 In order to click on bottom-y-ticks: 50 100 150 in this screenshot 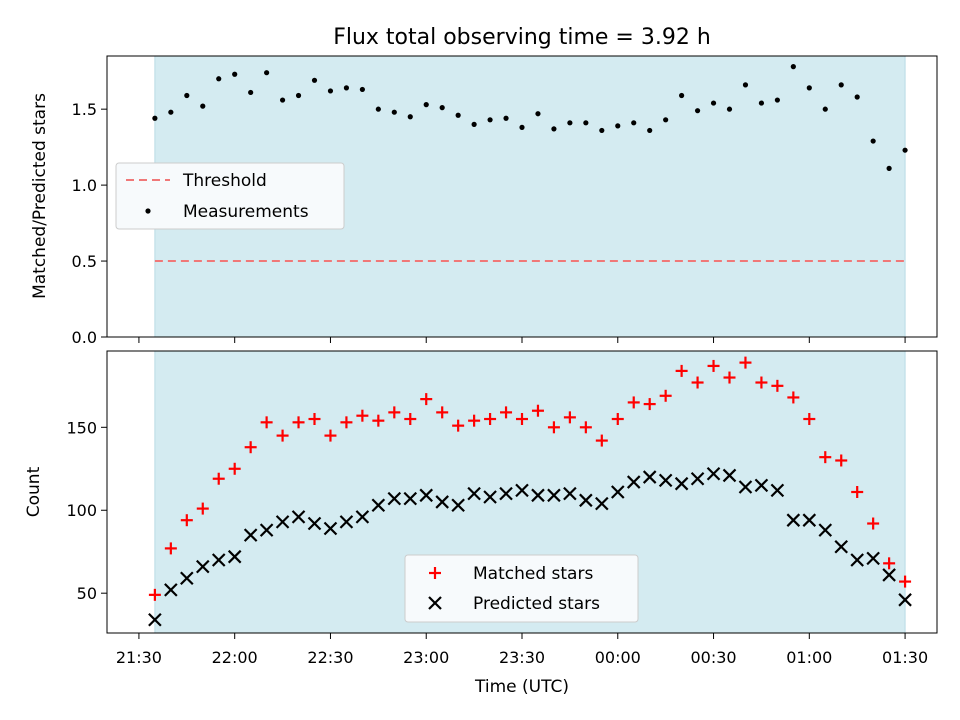, I will do `click(86, 510)`.